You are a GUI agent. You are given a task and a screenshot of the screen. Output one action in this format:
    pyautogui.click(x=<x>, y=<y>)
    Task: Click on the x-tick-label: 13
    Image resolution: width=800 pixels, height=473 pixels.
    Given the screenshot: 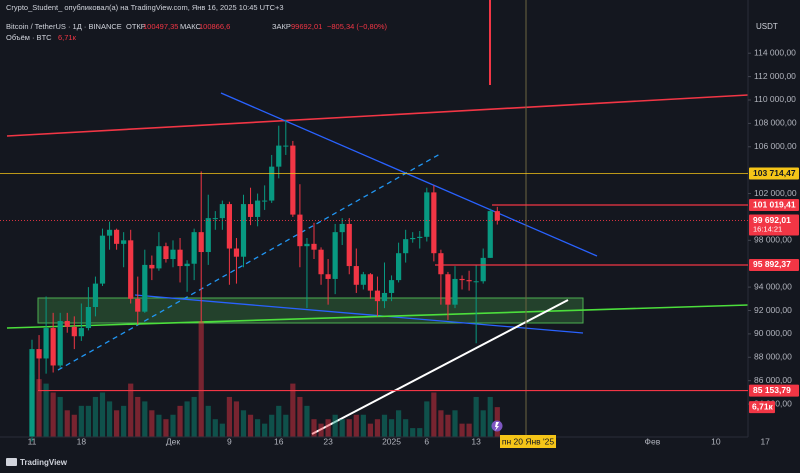 What is the action you would take?
    pyautogui.click(x=476, y=441)
    